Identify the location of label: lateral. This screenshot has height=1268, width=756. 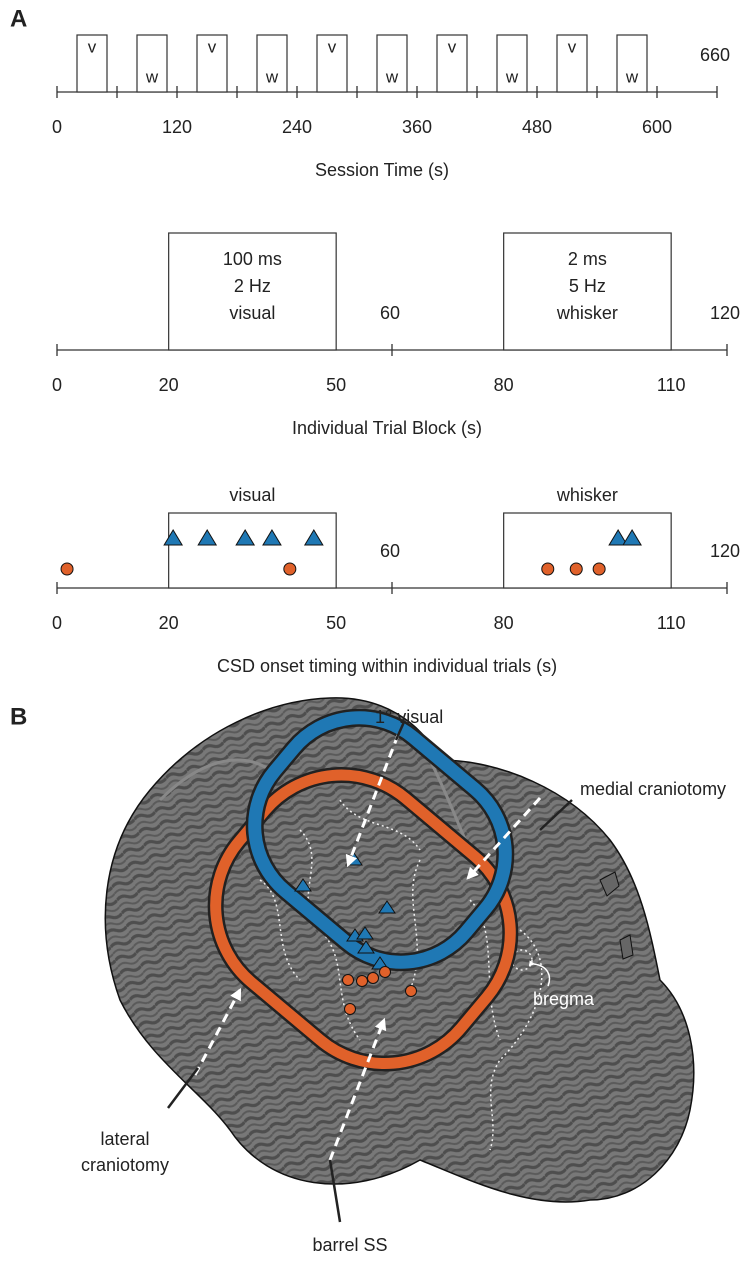
(124, 1139).